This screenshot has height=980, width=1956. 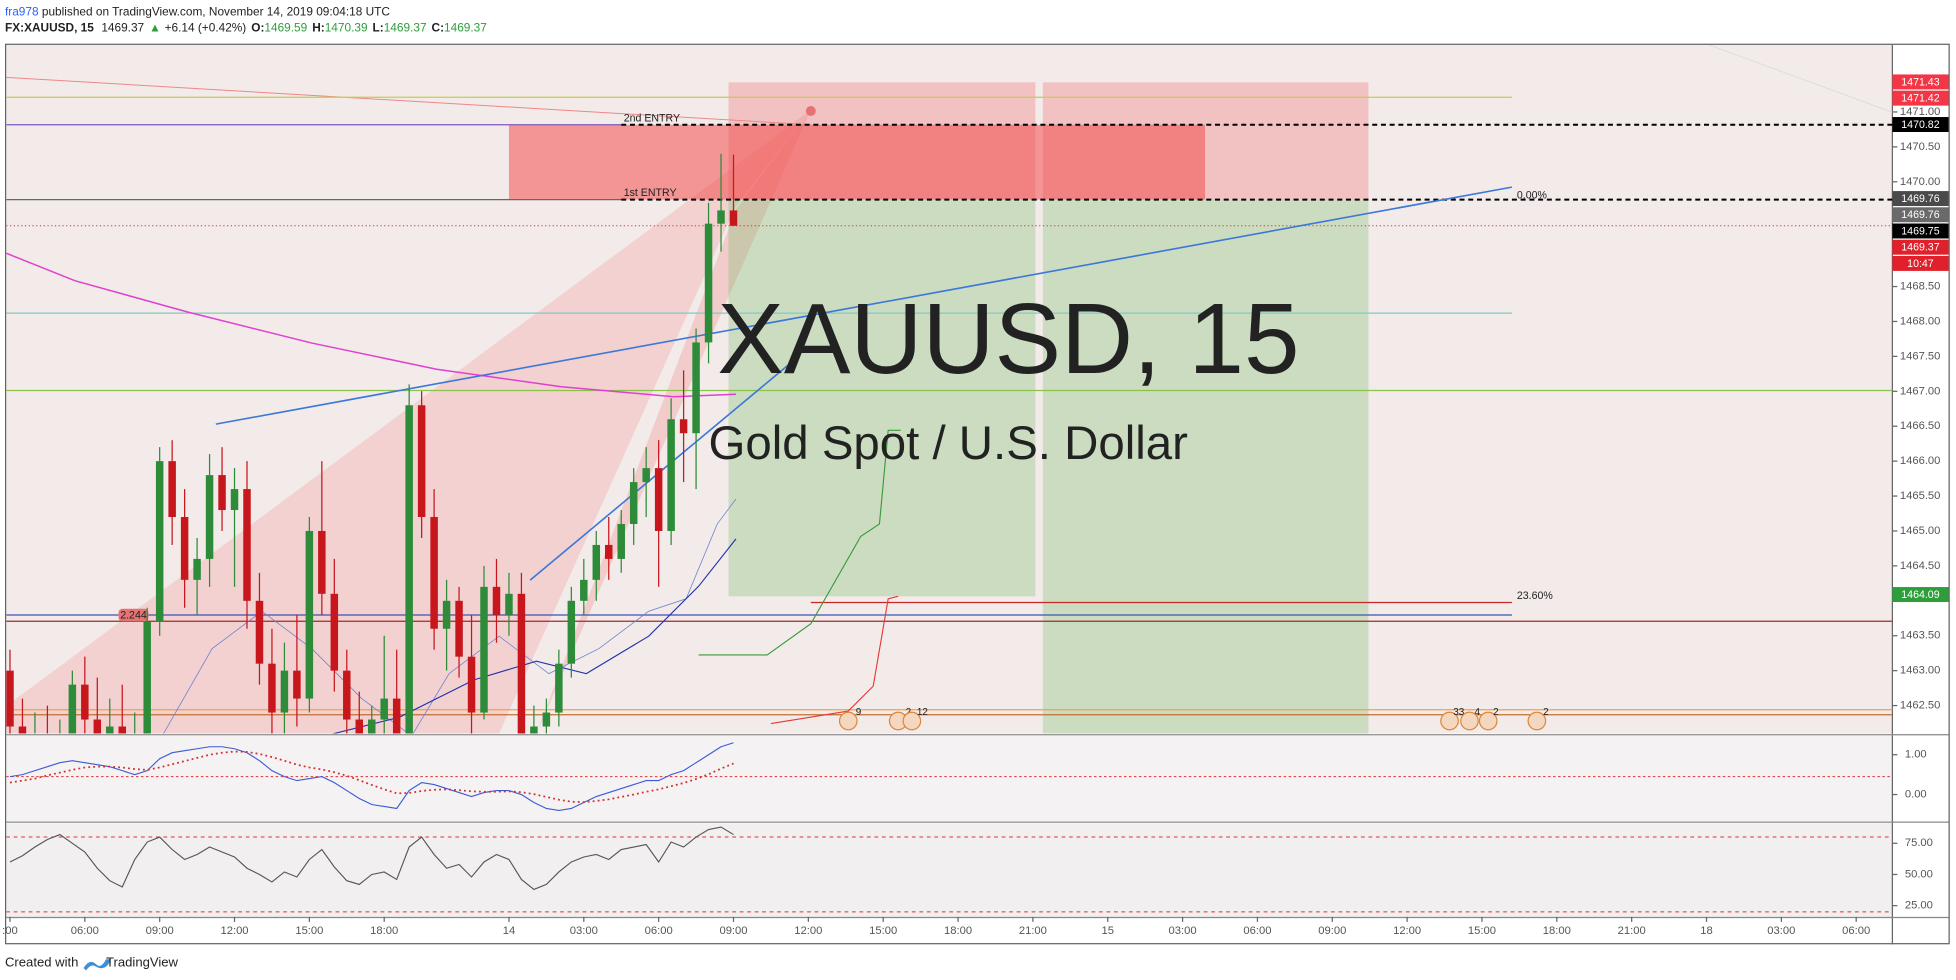 I want to click on y-tick-label: 1463.00, so click(x=1920, y=671).